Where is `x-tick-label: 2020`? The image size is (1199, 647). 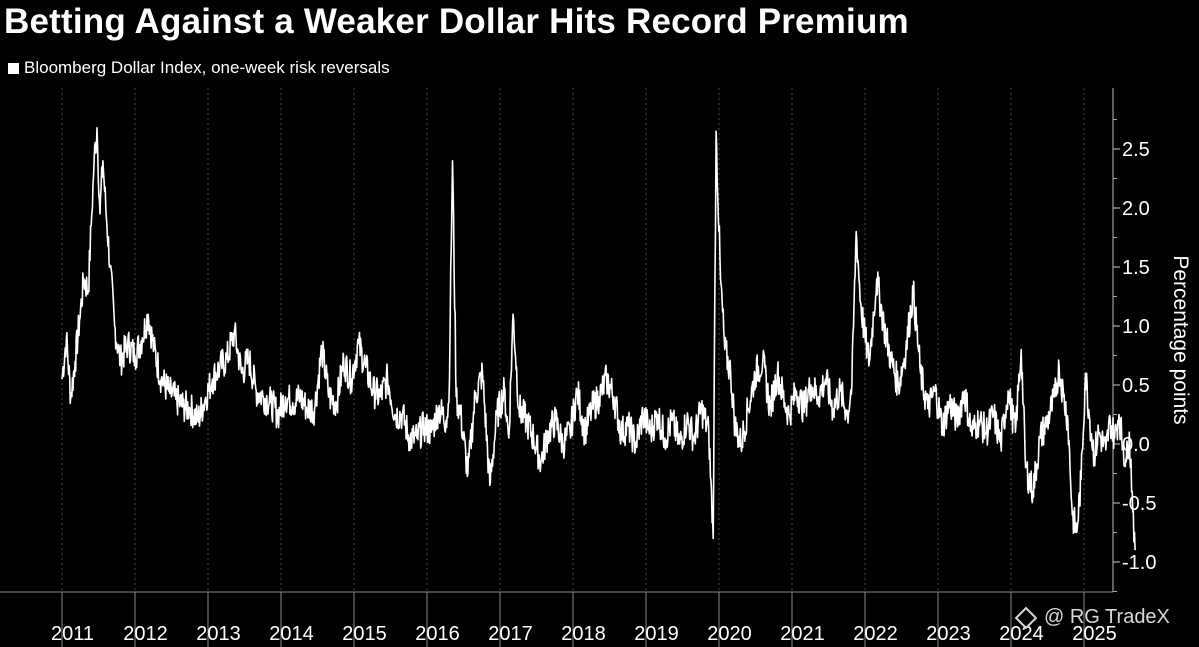 x-tick-label: 2020 is located at coordinates (729, 634).